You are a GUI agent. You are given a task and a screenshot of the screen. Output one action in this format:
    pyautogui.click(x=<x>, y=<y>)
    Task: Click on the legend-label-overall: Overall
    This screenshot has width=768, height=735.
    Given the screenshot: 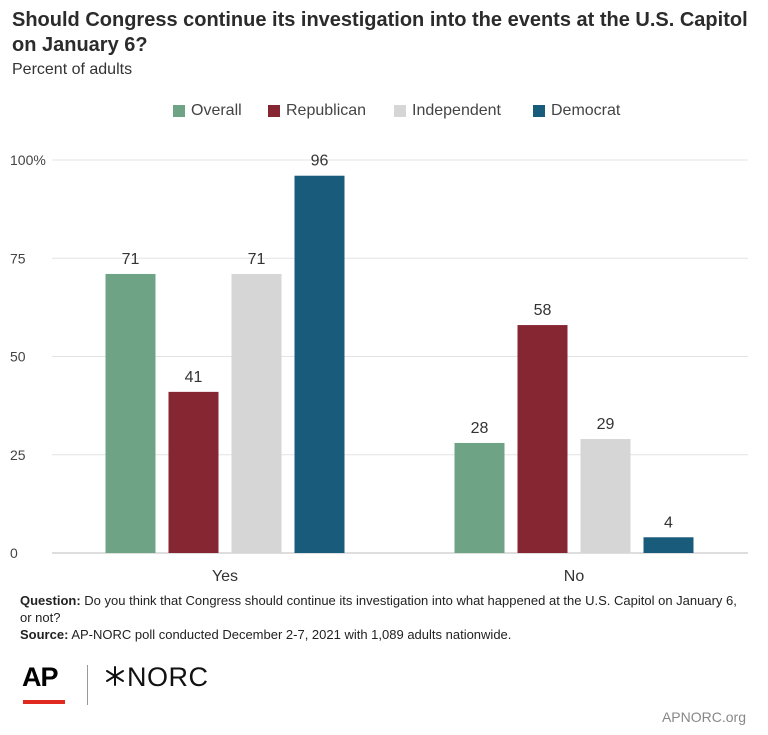 What is the action you would take?
    pyautogui.click(x=216, y=110)
    